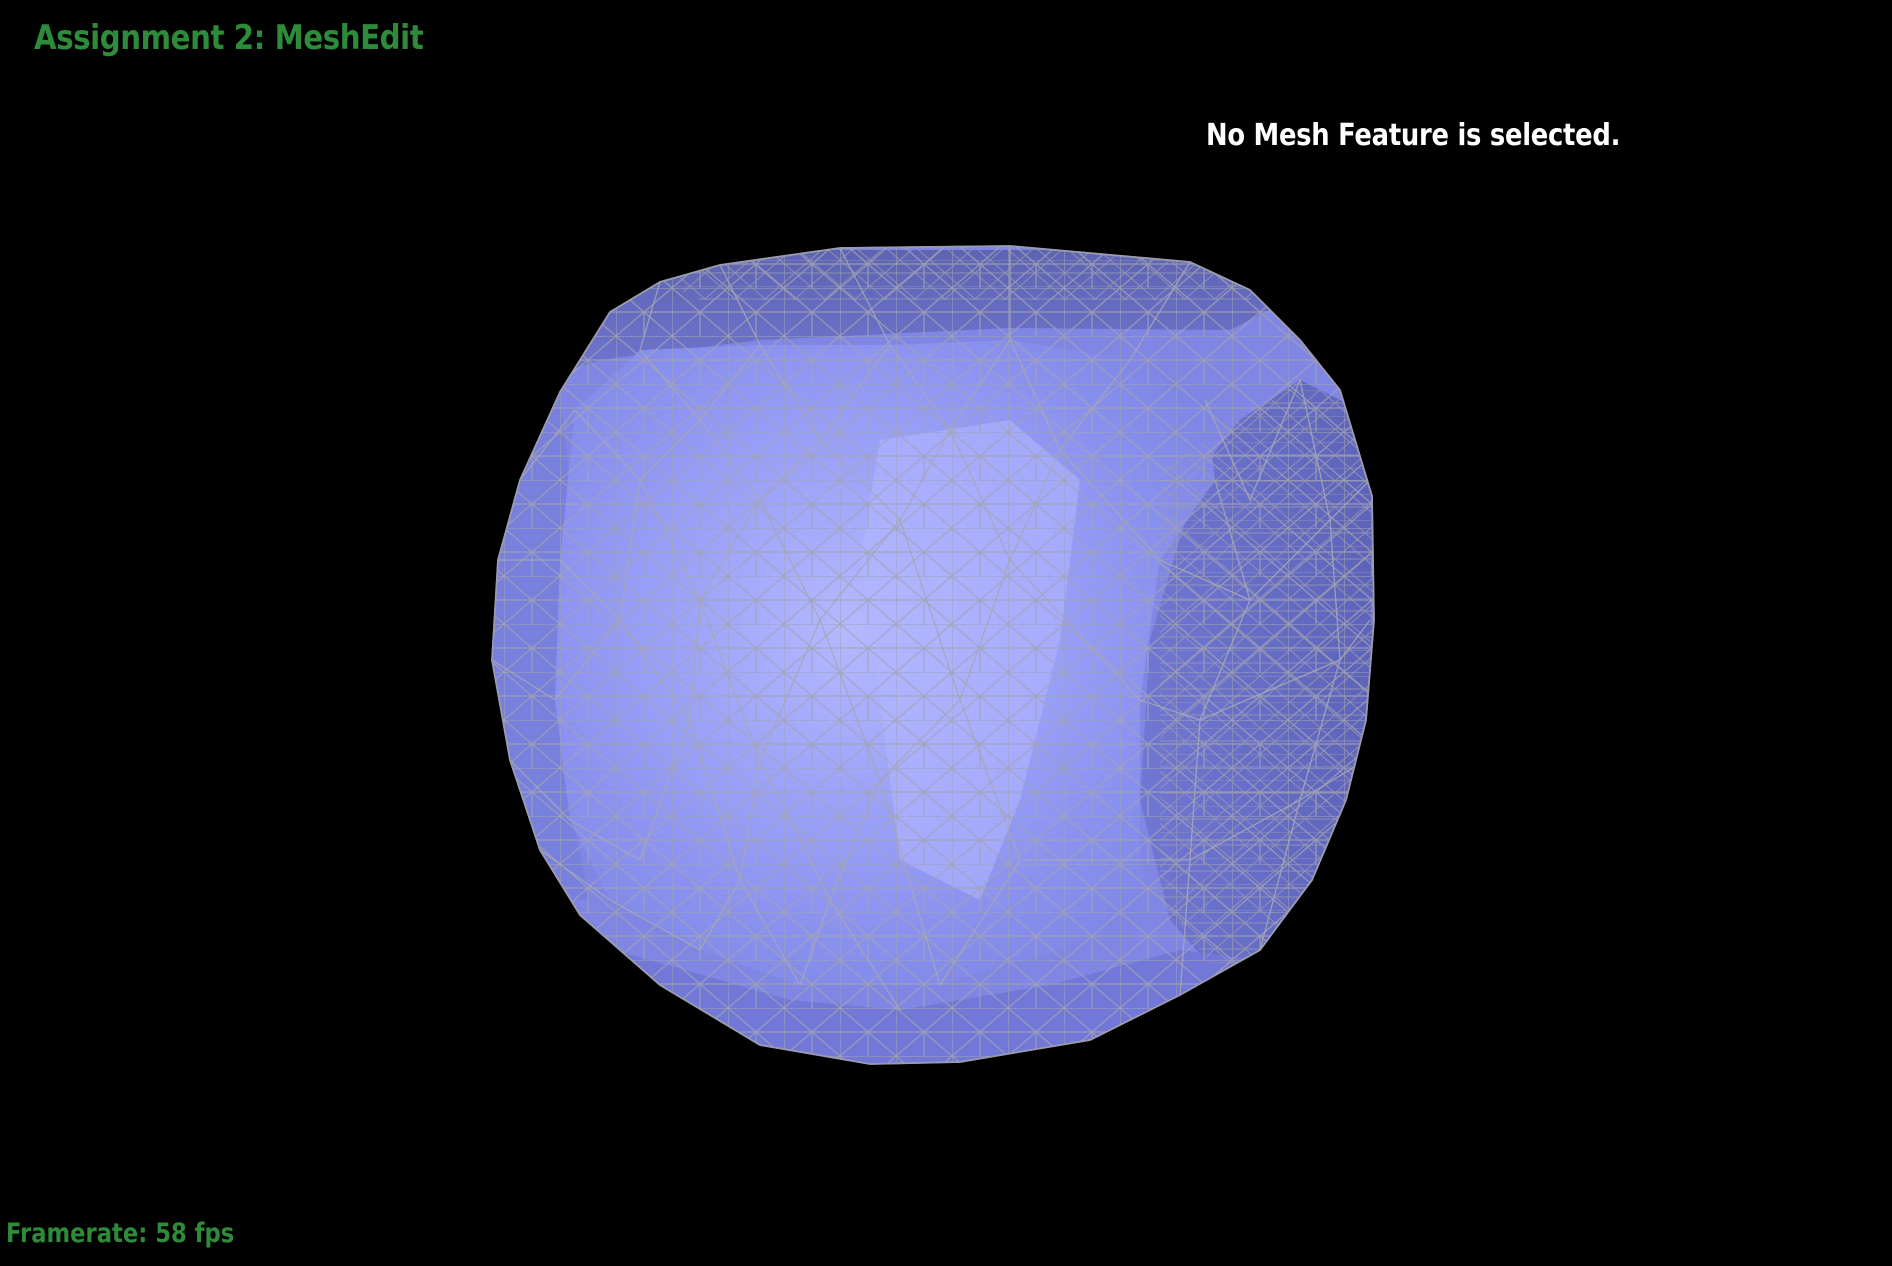  What do you see at coordinates (120, 1233) in the screenshot?
I see `framerate-readout: Framerate: 58 fps` at bounding box center [120, 1233].